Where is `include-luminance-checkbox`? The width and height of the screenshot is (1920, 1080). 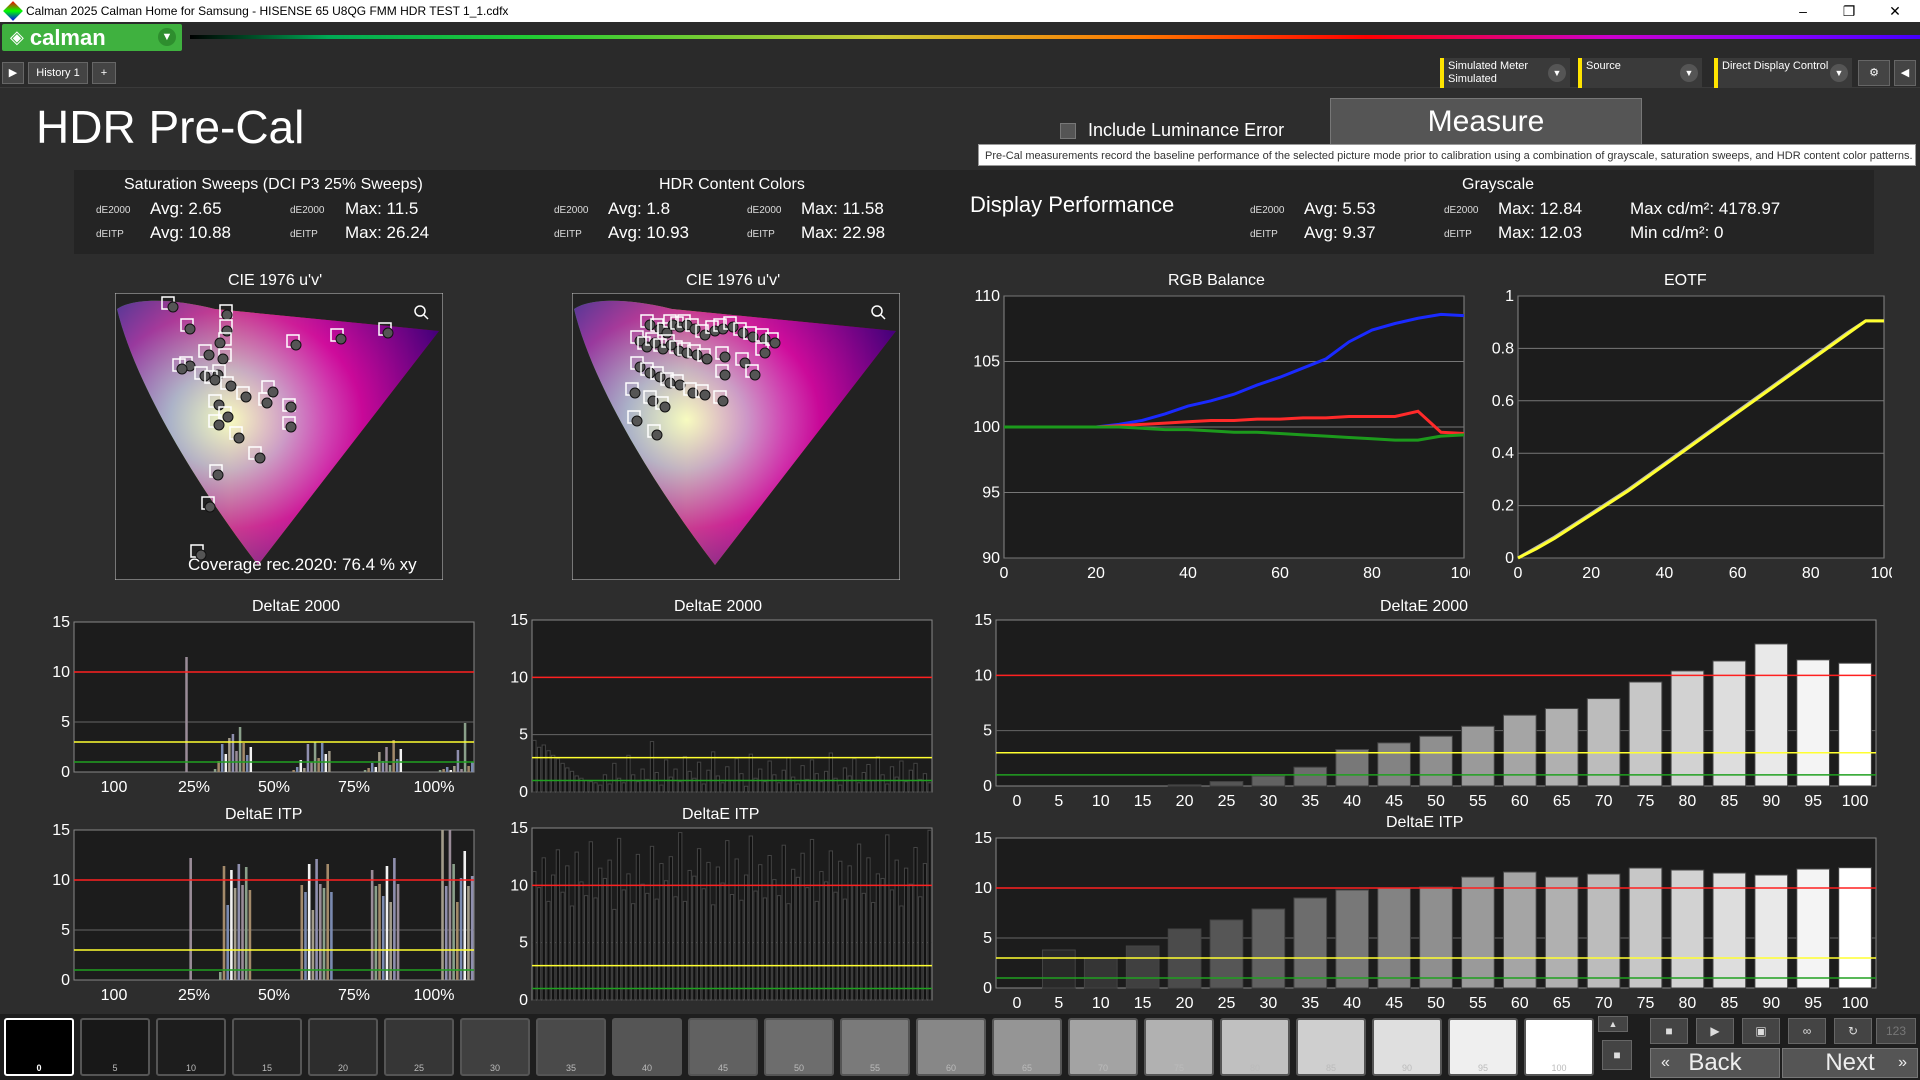
include-luminance-checkbox is located at coordinates (1068, 131).